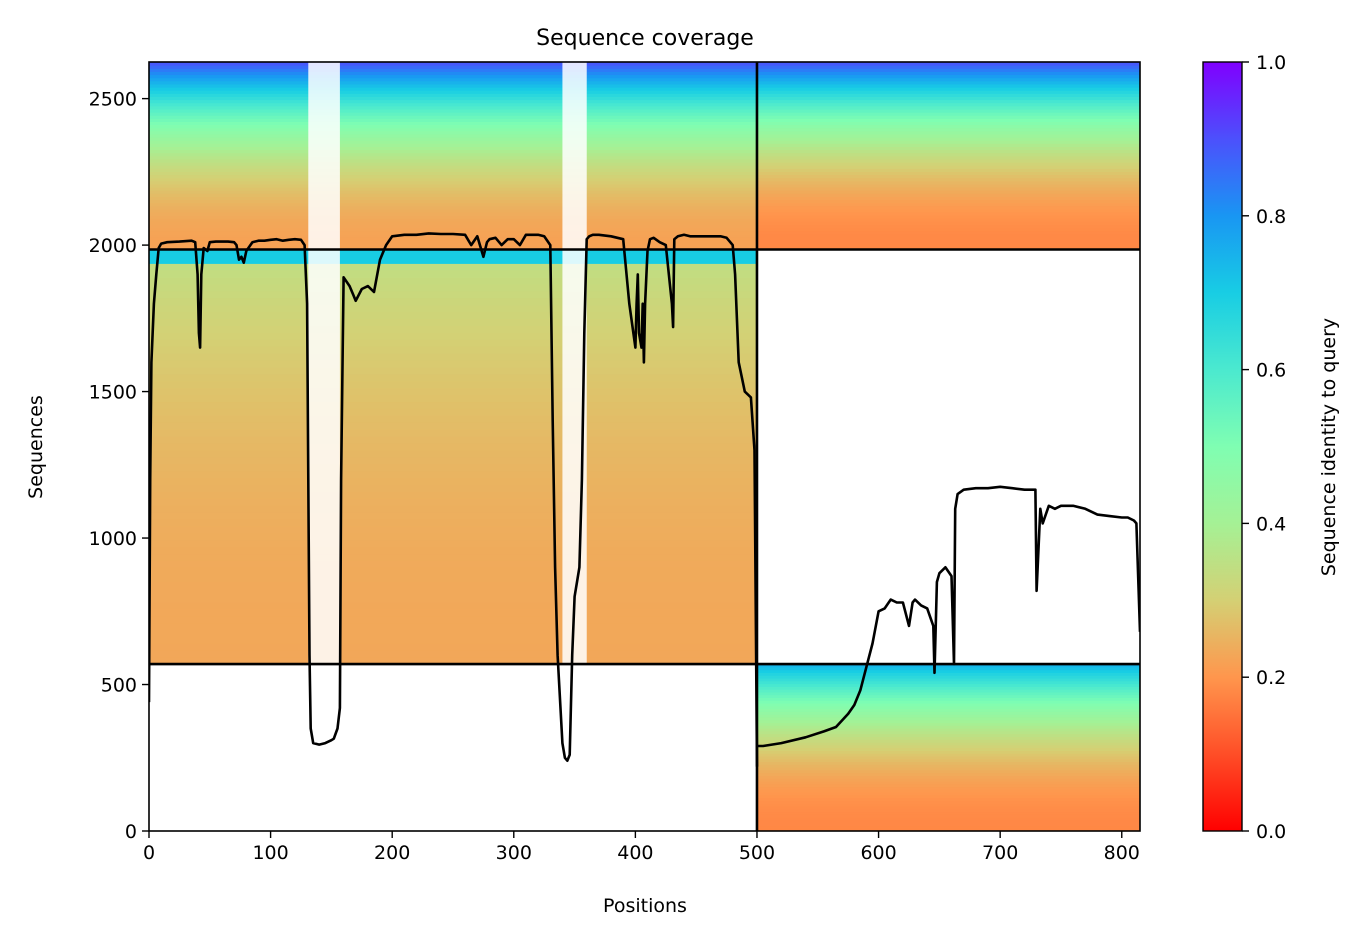  Describe the element at coordinates (119, 466) in the screenshot. I see `y-axis: 0 500 1000 1500 2000 2500` at that location.